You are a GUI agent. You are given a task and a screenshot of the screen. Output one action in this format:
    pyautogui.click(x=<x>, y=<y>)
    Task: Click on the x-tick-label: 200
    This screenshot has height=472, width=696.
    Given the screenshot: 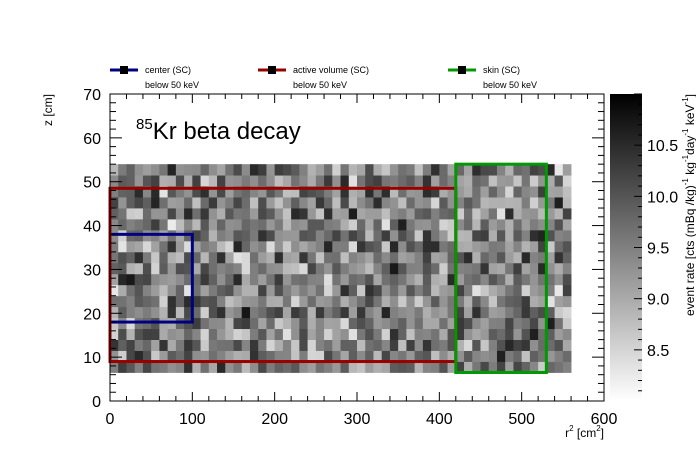 What is the action you would take?
    pyautogui.click(x=274, y=419)
    